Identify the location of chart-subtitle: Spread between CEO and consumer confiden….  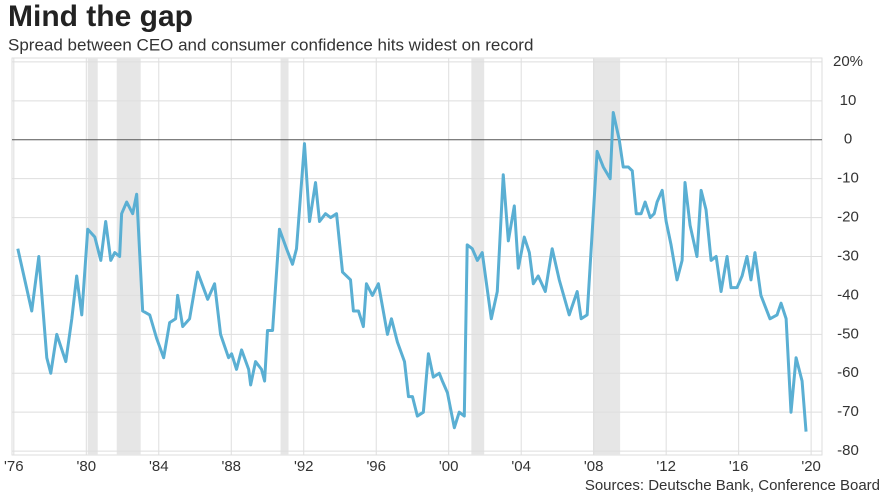
(270, 44).